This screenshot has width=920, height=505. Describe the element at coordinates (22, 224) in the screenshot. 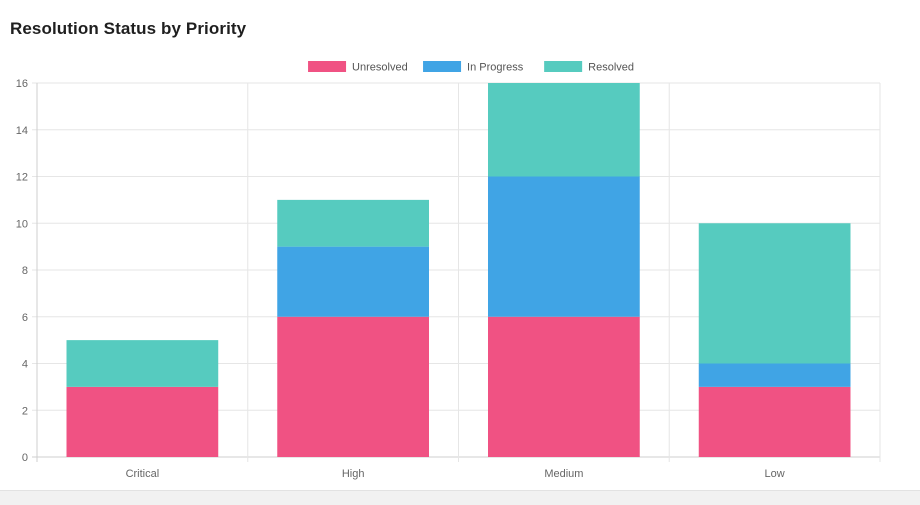

I see `y-tick-label: 10` at that location.